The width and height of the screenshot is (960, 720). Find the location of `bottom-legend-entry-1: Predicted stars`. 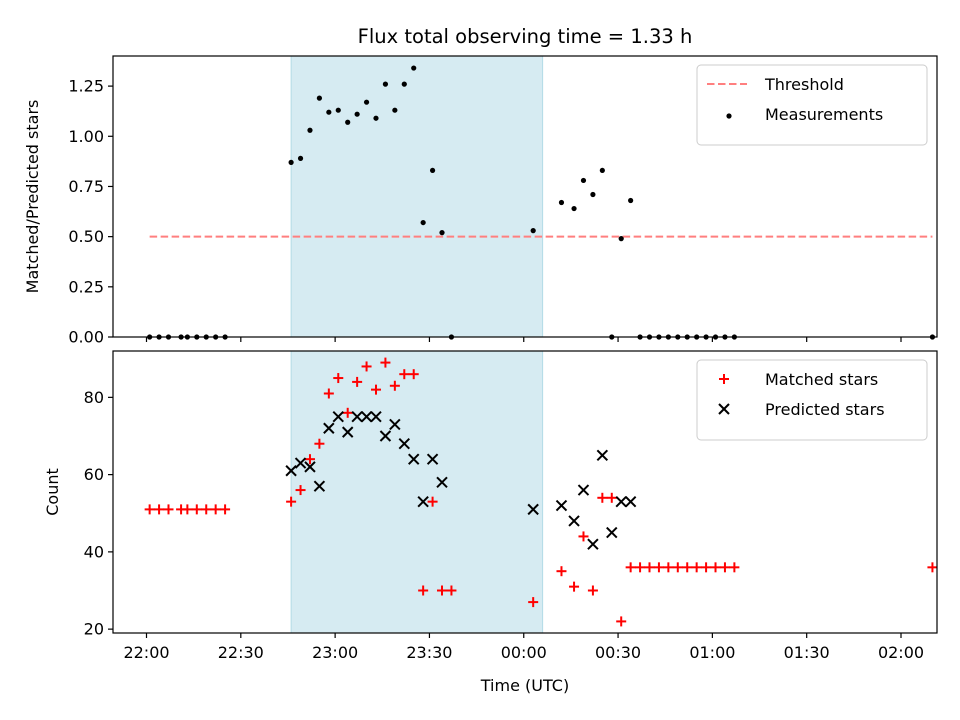

bottom-legend-entry-1: Predicted stars is located at coordinates (801, 409).